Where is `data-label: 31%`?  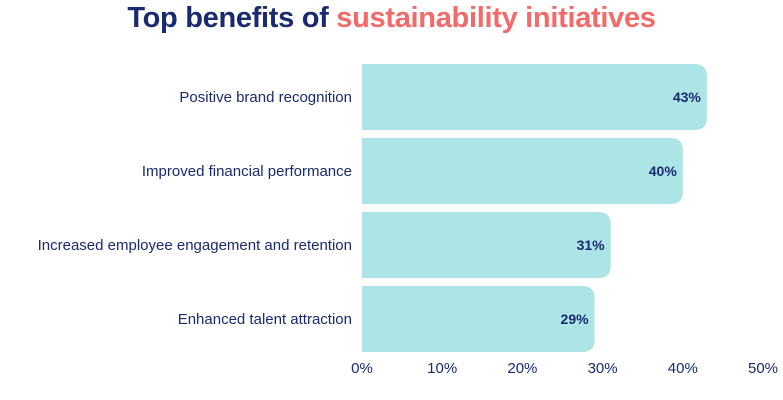 data-label: 31% is located at coordinates (591, 245).